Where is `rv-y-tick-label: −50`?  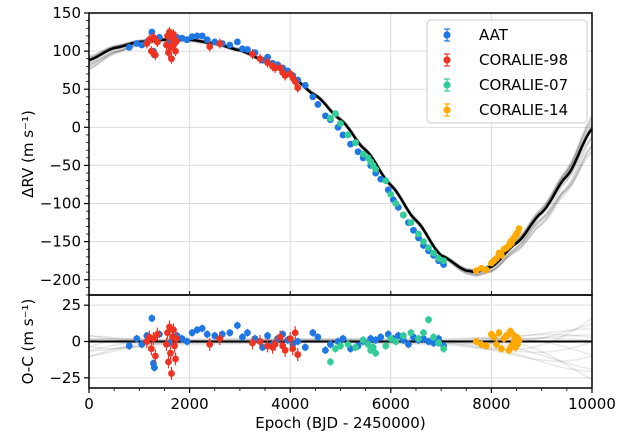 rv-y-tick-label: −50 is located at coordinates (65, 165).